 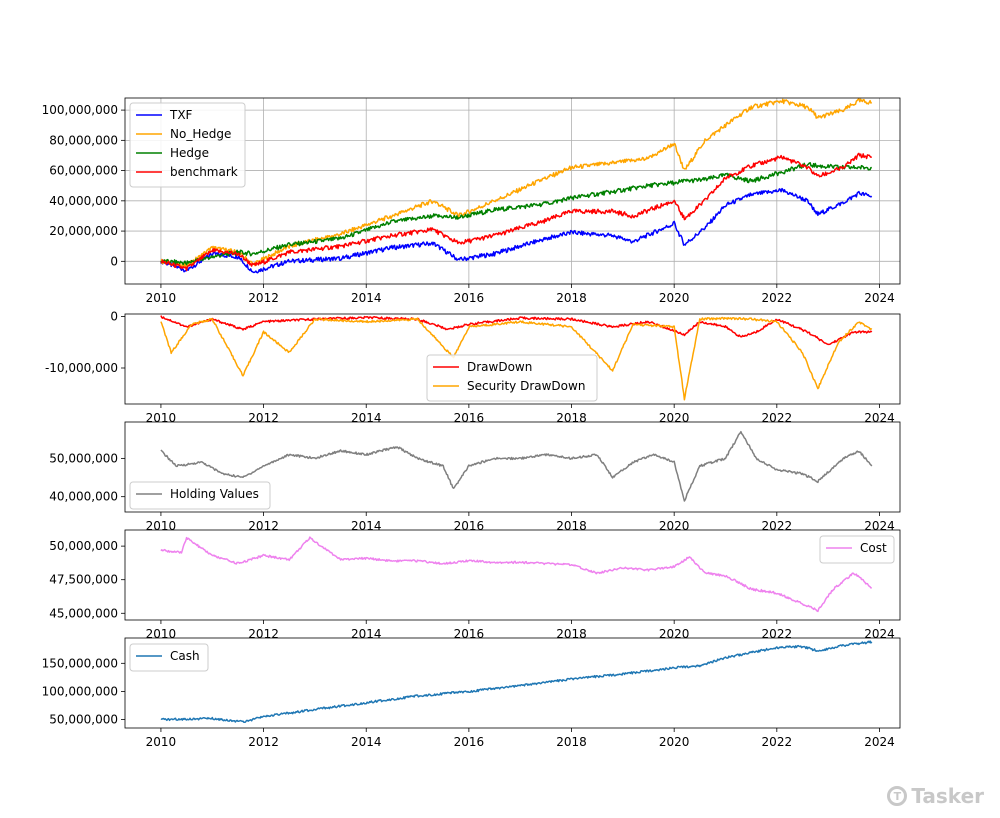 I want to click on legend: Holding Values, so click(x=200, y=495).